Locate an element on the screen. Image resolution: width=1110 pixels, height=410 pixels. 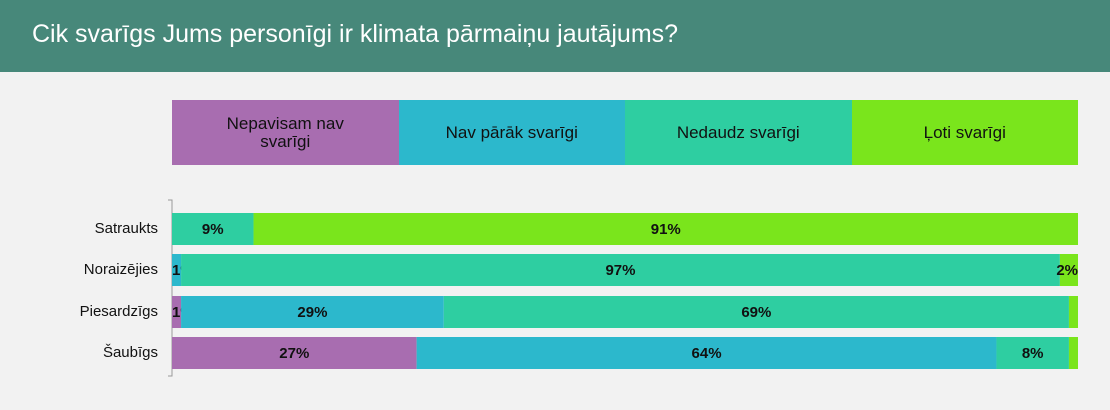
data-label: 2% is located at coordinates (1067, 270).